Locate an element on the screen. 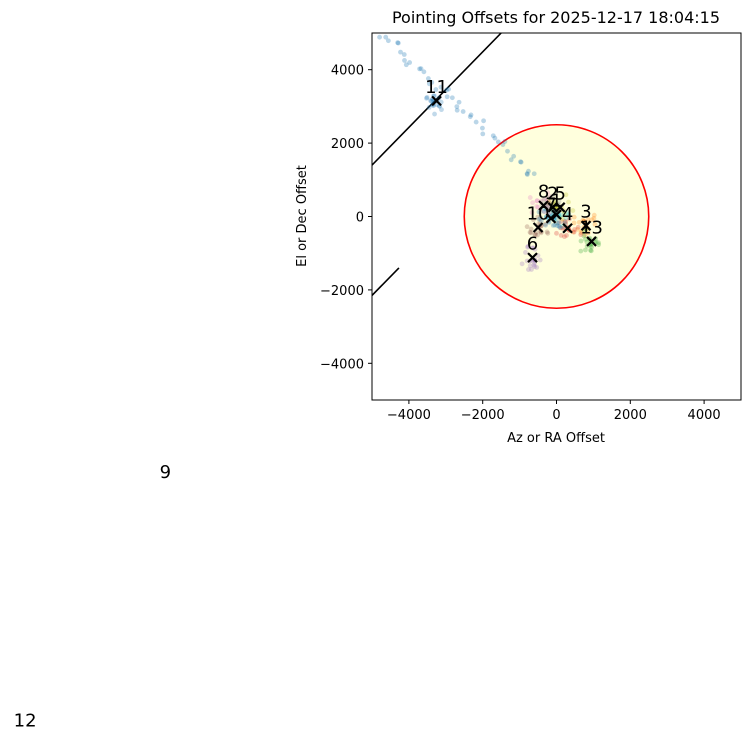  marker-label: 2 is located at coordinates (552, 193).